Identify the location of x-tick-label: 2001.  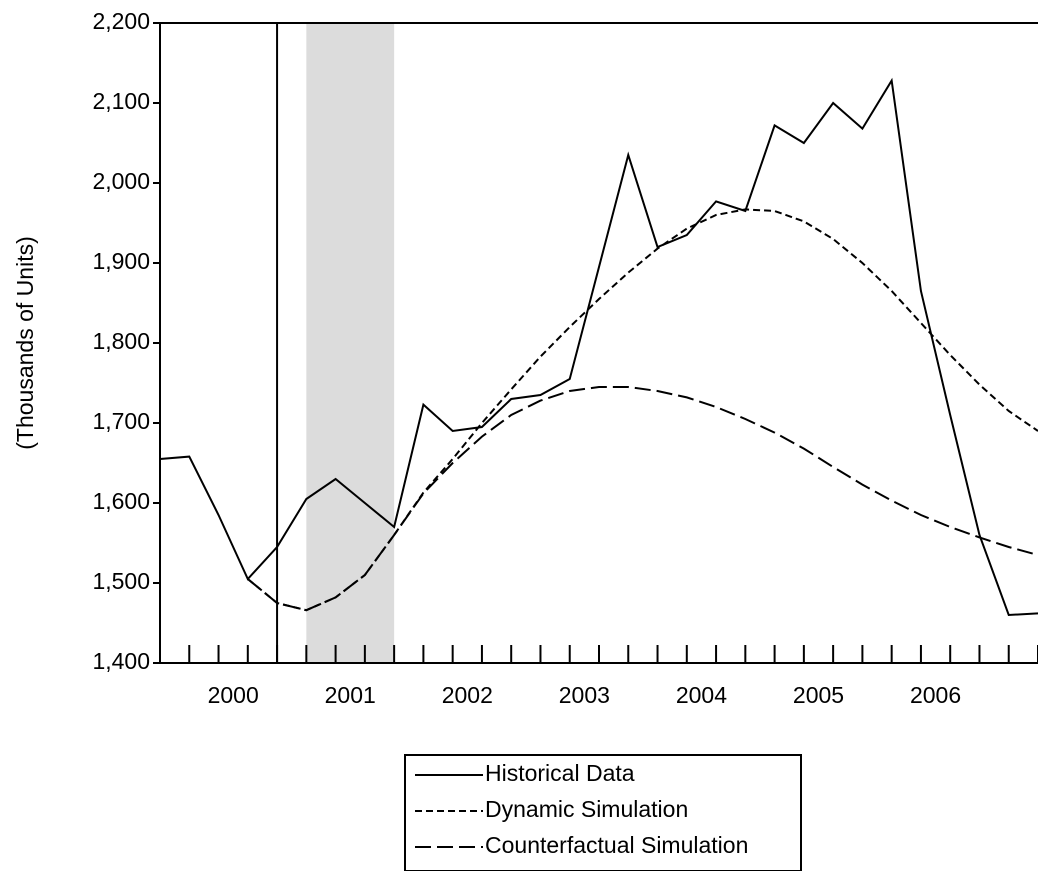
(350, 695).